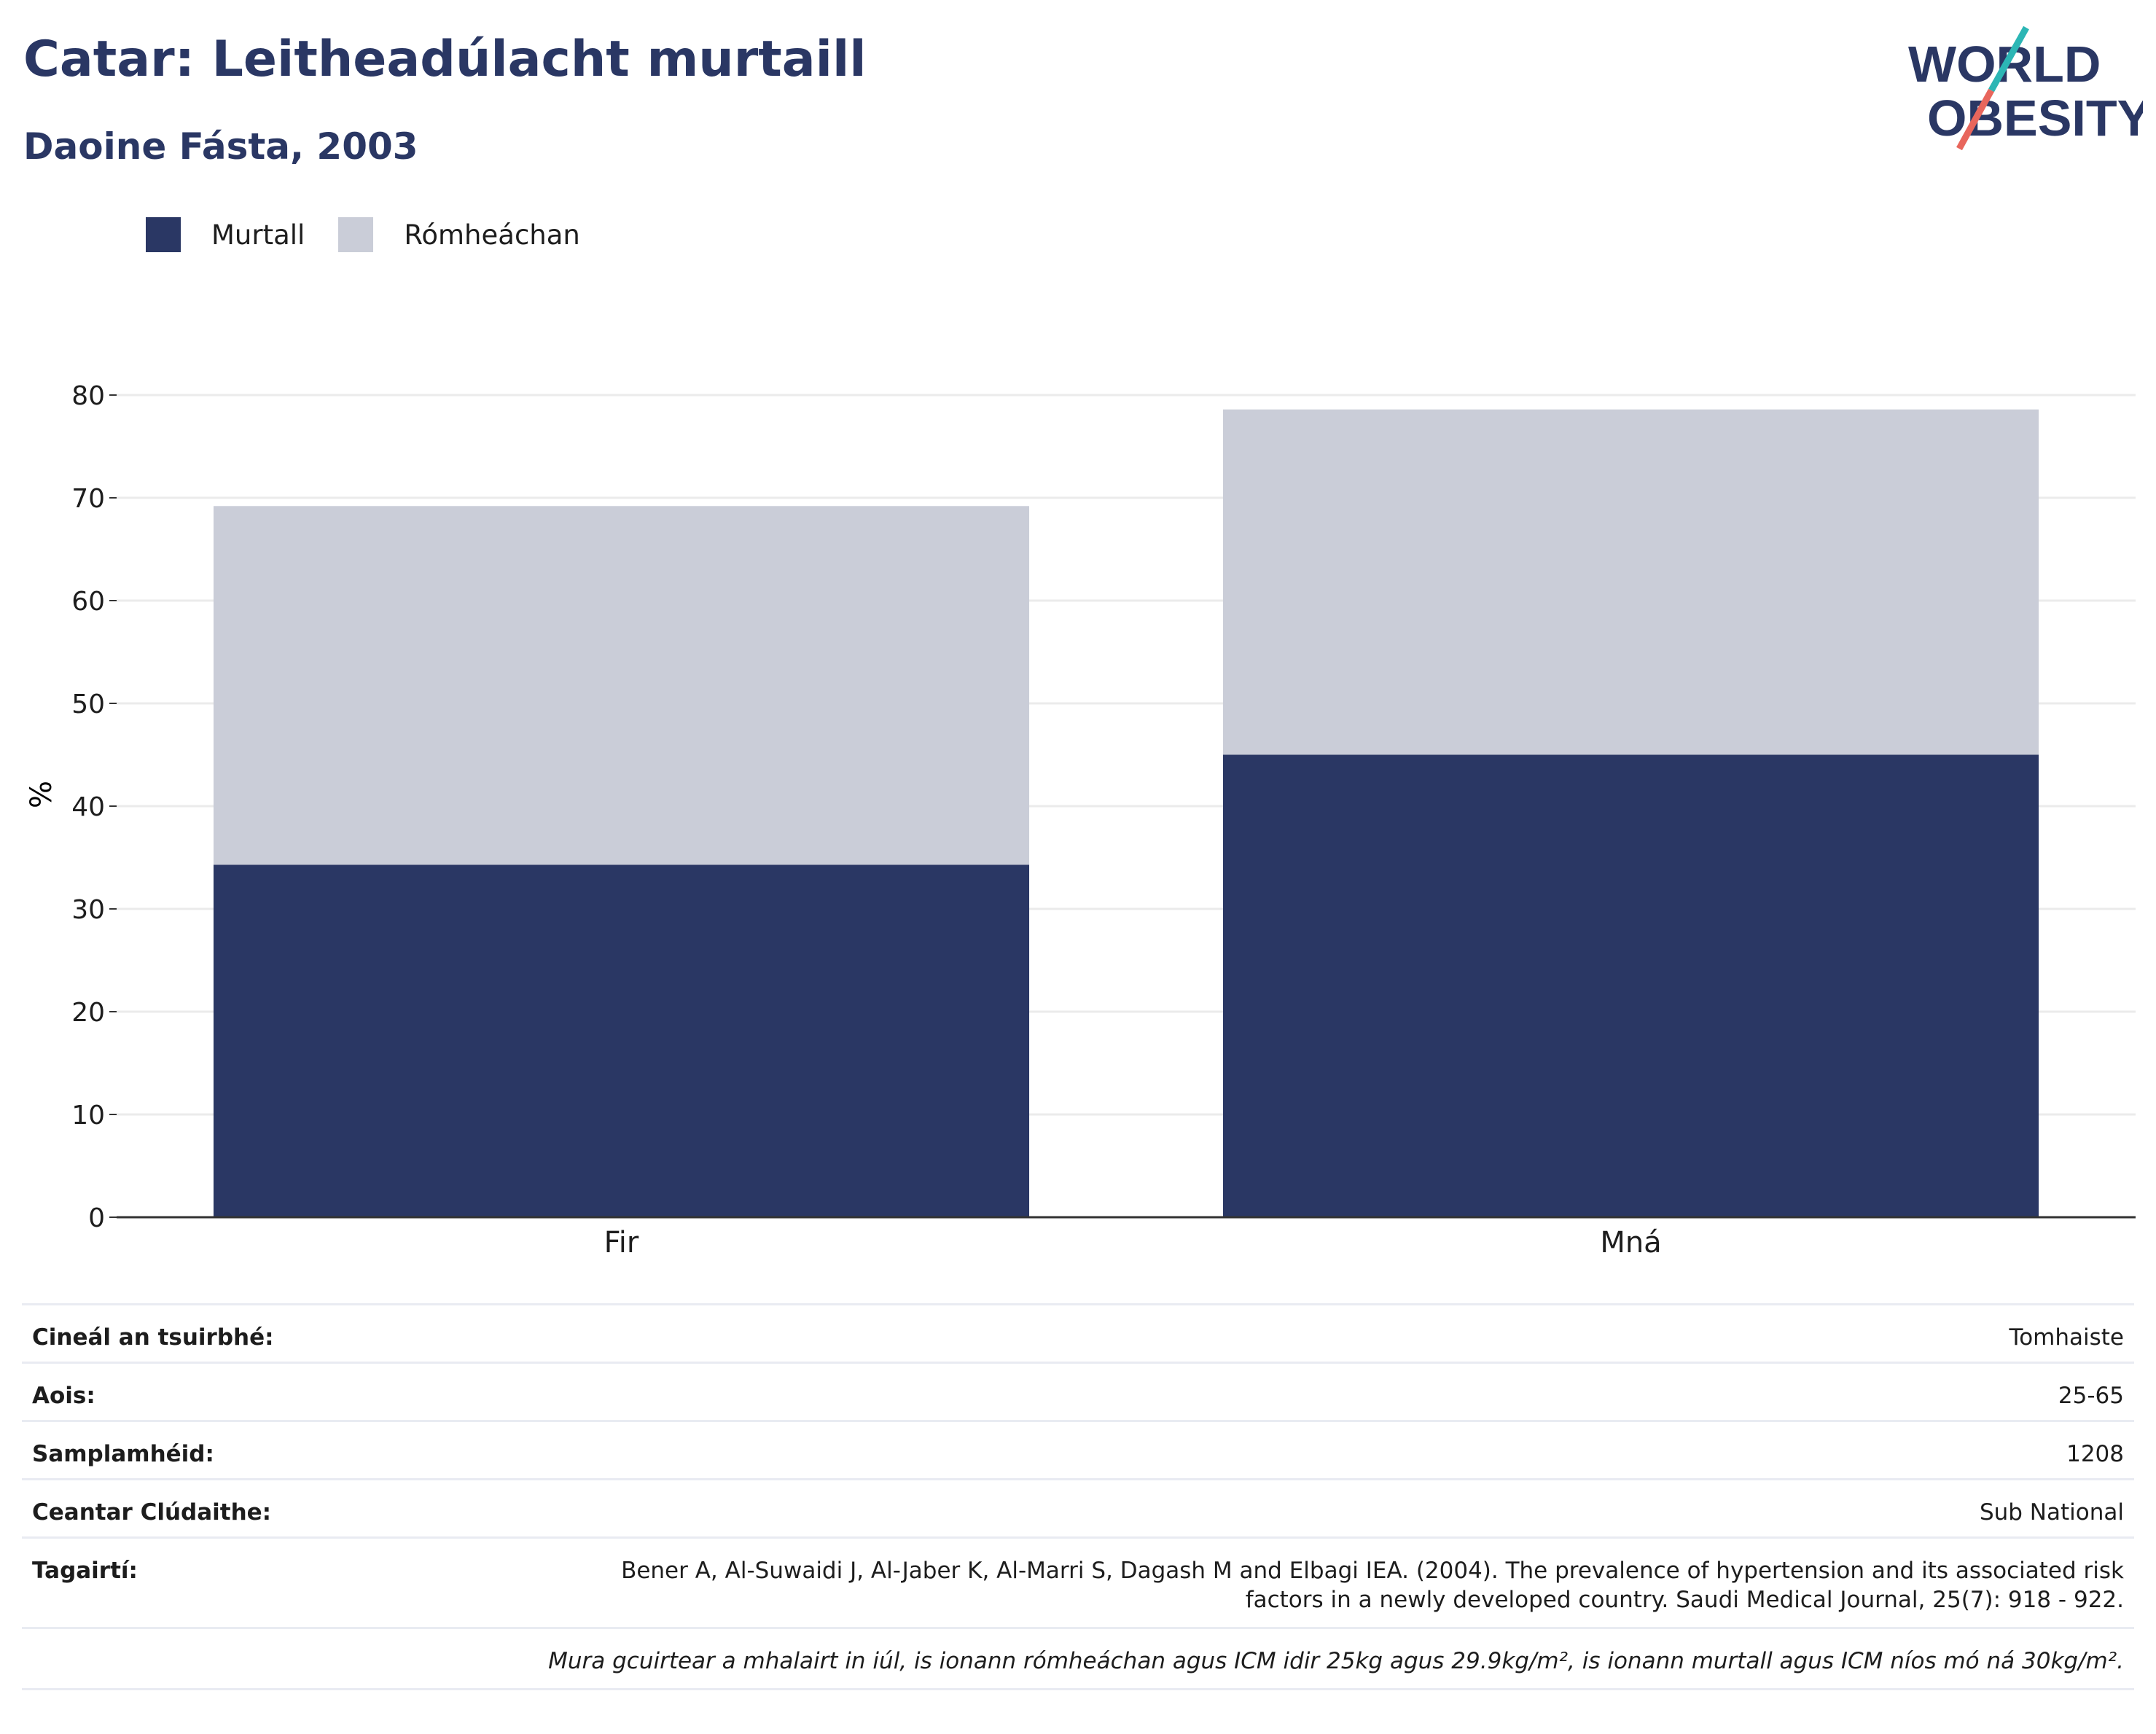 The height and width of the screenshot is (1734, 2156). What do you see at coordinates (88, 910) in the screenshot?
I see `y-tick-label: 30` at bounding box center [88, 910].